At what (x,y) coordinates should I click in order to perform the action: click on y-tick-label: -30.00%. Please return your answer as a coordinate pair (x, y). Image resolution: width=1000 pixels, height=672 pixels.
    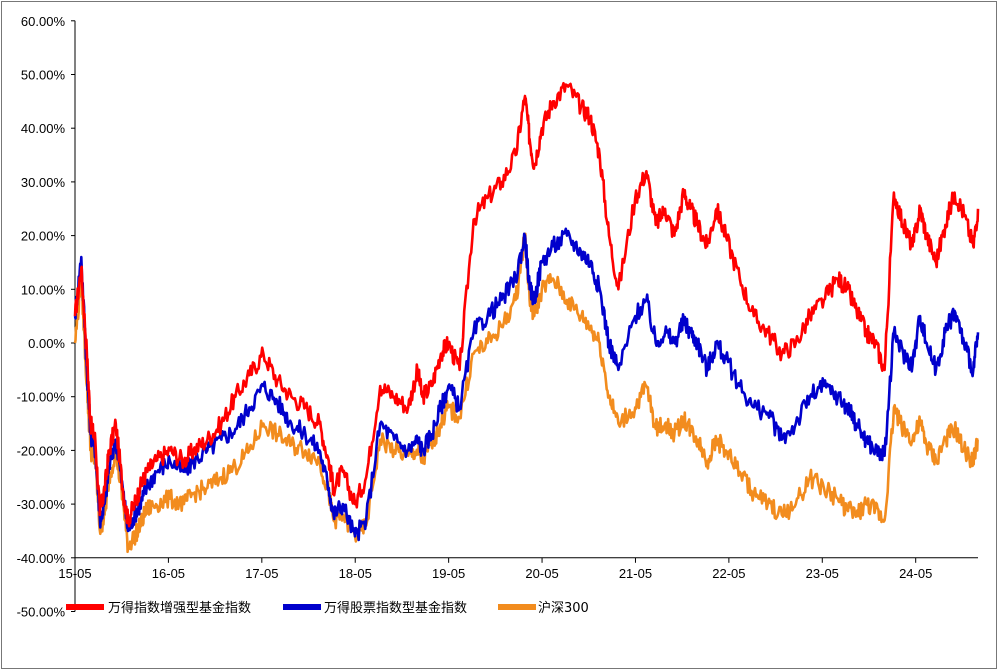
    Looking at the image, I should click on (41, 504).